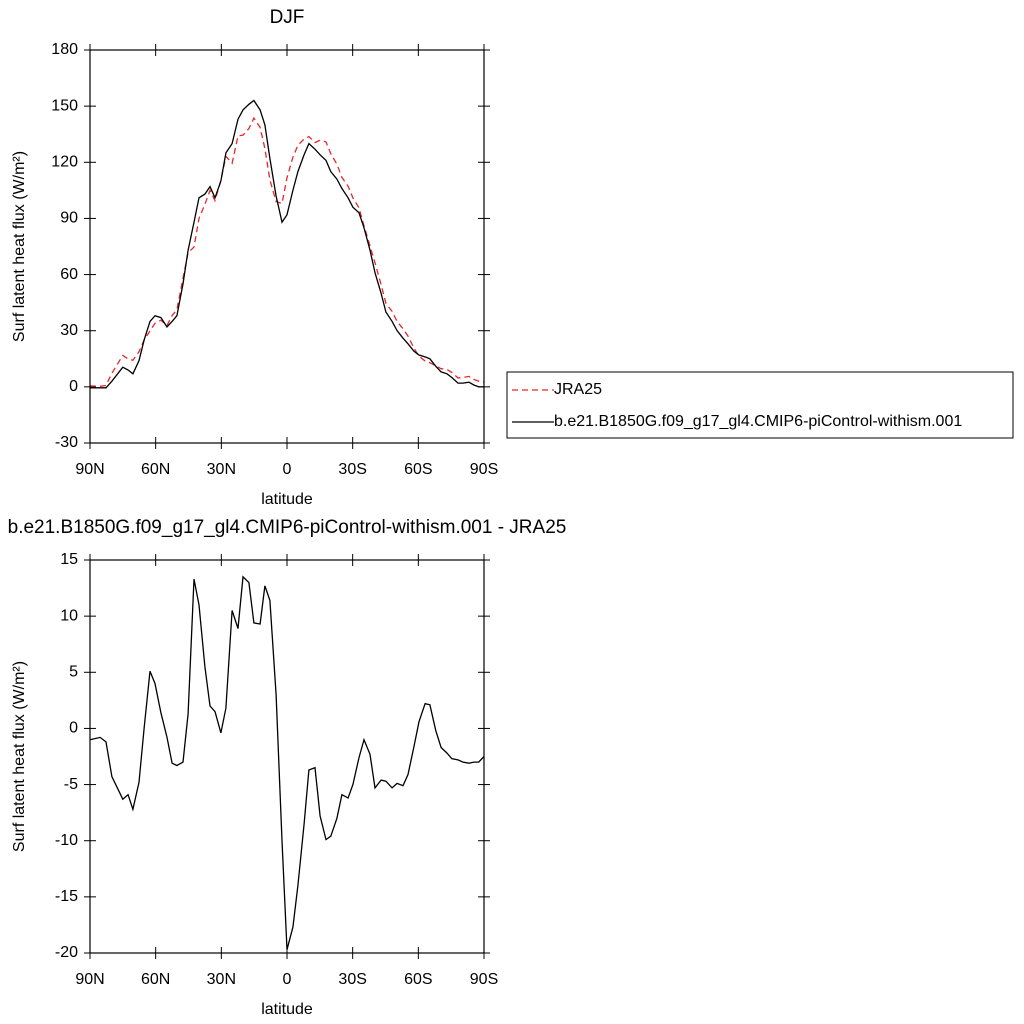  Describe the element at coordinates (69, 330) in the screenshot. I see `y-tick-label: 30` at that location.